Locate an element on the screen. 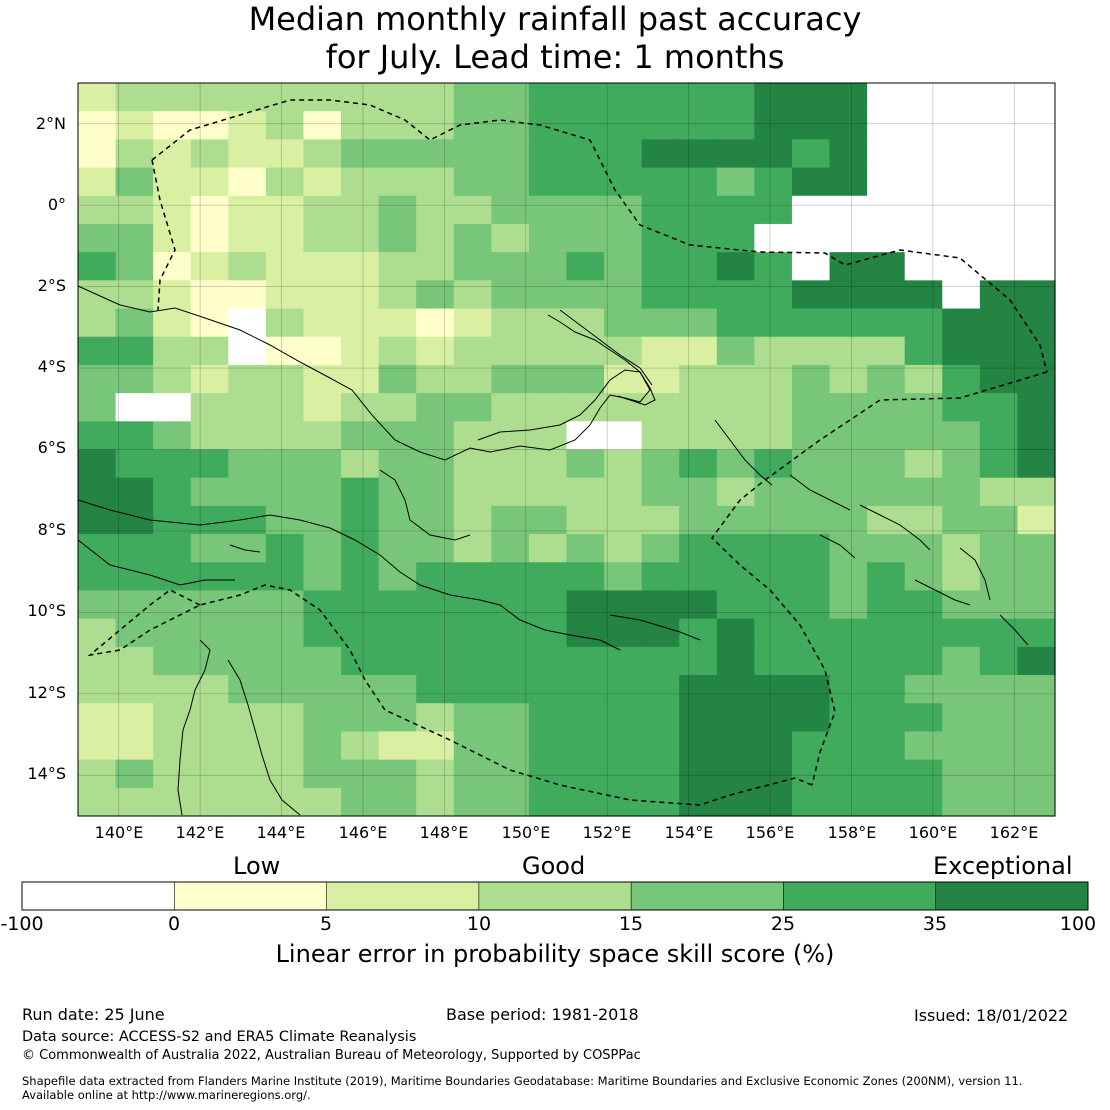  lon-tick-152e: 152°E is located at coordinates (607, 832).